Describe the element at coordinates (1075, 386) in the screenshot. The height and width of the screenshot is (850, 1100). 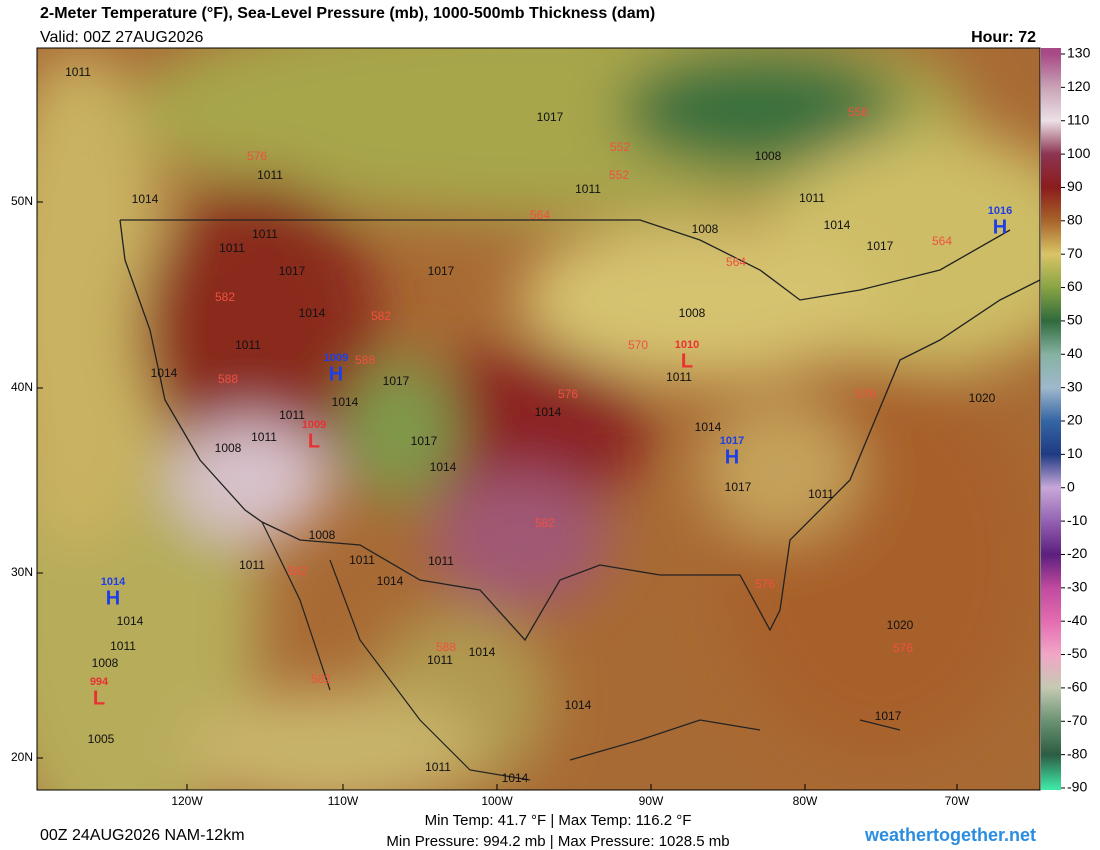
I see `colorbar-tick-label: 30` at that location.